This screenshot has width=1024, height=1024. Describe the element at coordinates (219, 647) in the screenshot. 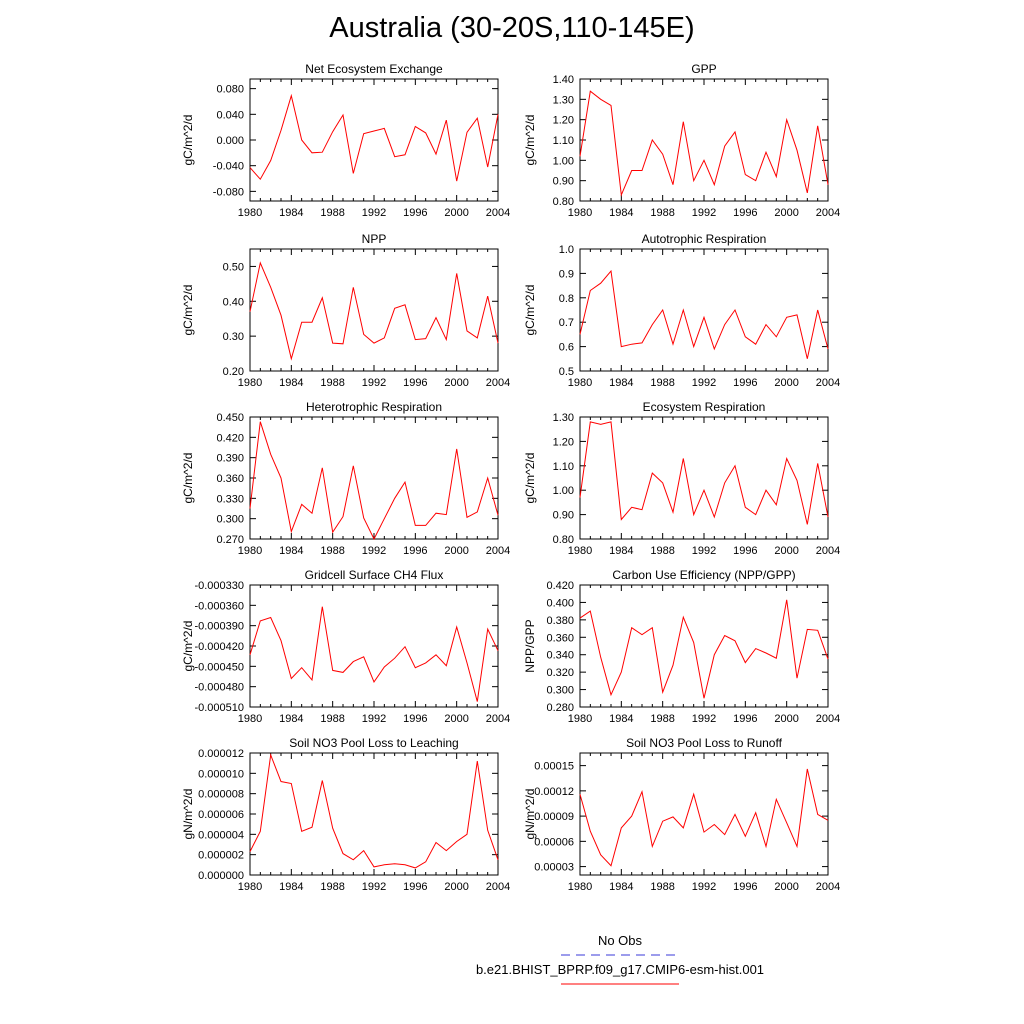

I see `y-tick-label: -0.000420` at that location.